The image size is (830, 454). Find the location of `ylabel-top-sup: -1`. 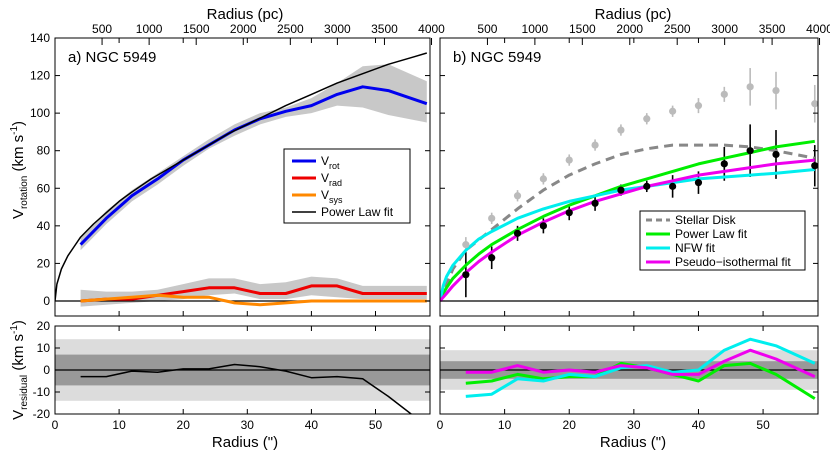

ylabel-top-sup: -1 is located at coordinates (14, 130).